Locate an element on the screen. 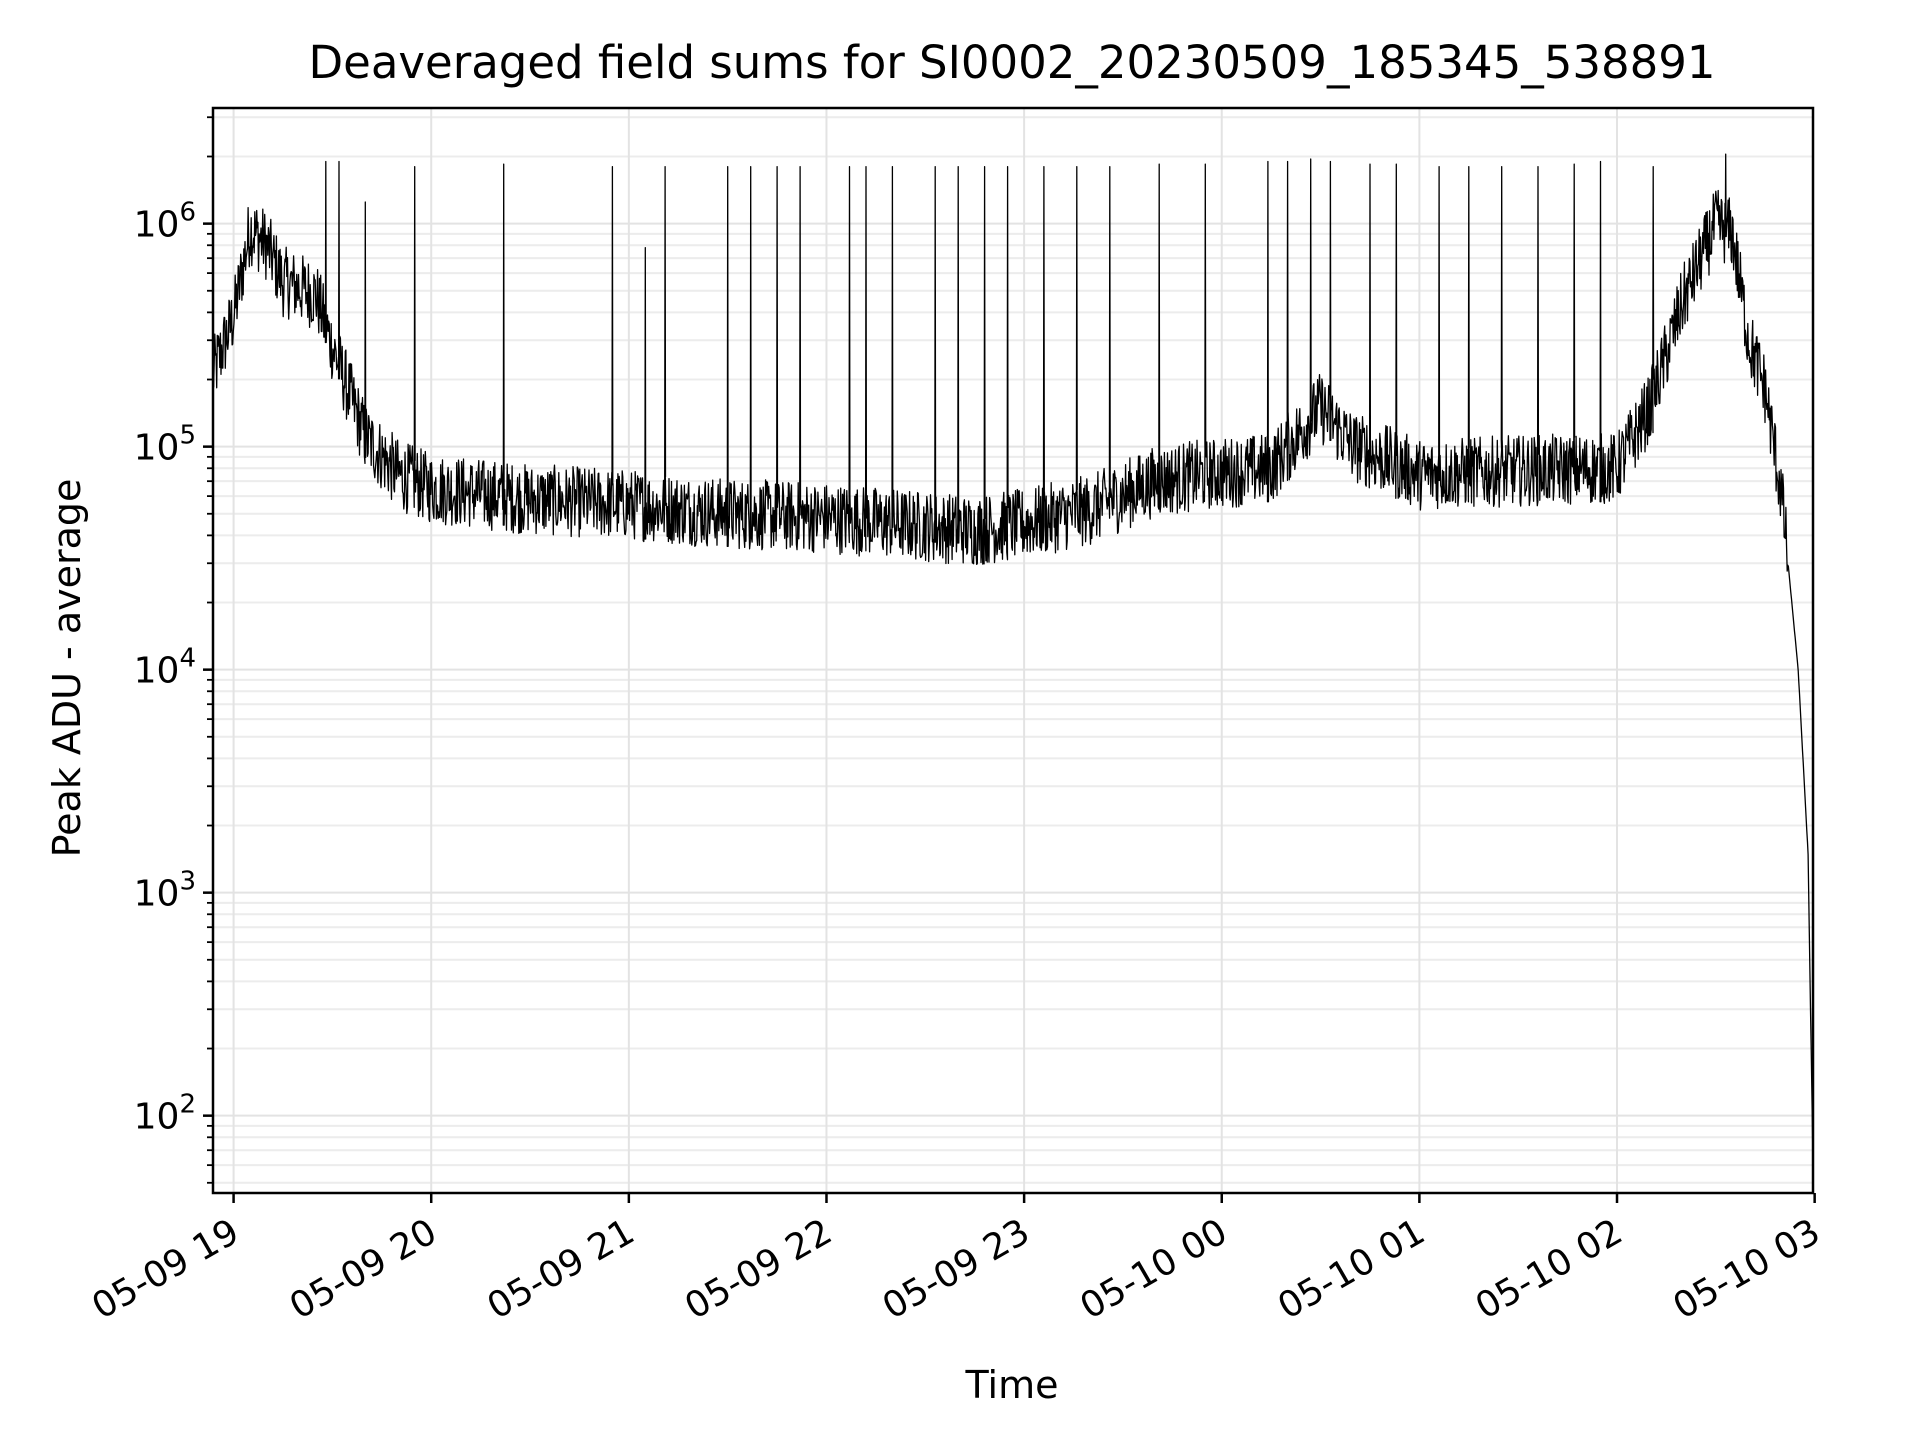 This screenshot has height=1445, width=1920. y-tick-label: 10⁶ is located at coordinates (165, 222).